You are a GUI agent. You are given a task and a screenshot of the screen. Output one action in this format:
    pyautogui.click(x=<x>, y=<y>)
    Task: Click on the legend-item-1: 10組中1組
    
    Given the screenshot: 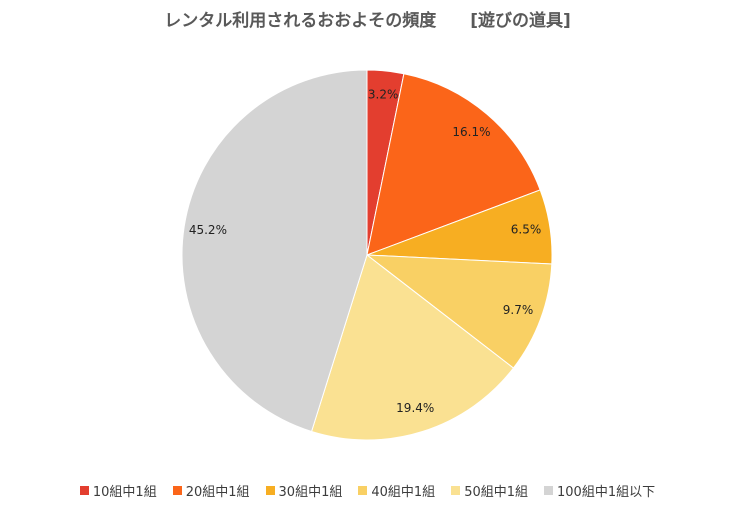 What is the action you would take?
    pyautogui.click(x=118, y=490)
    